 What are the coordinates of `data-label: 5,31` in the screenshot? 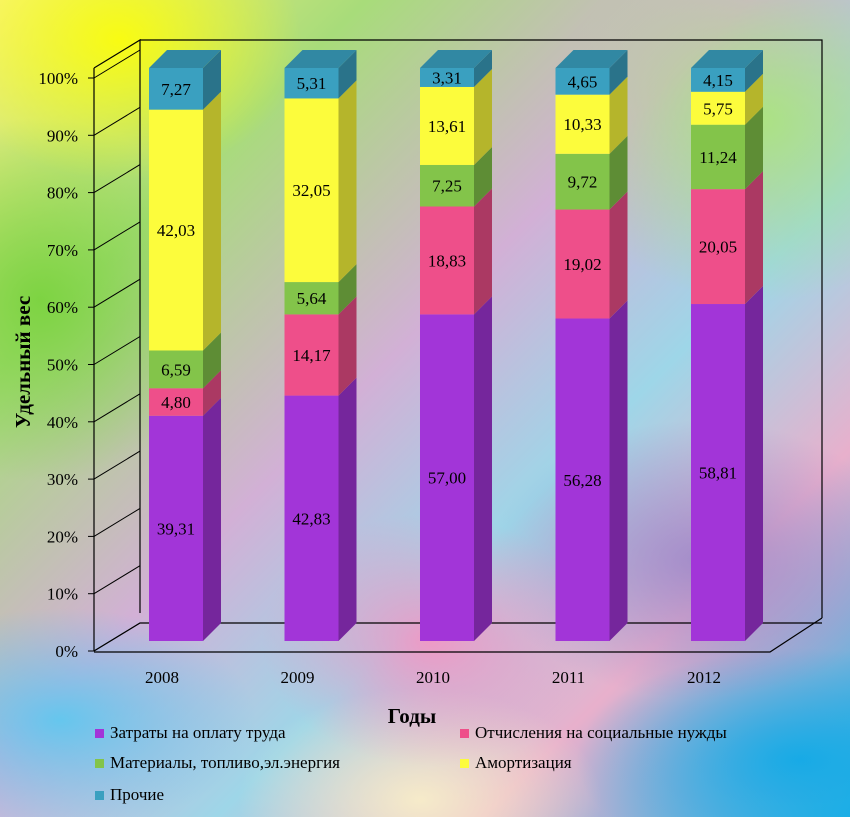 It's located at (312, 83).